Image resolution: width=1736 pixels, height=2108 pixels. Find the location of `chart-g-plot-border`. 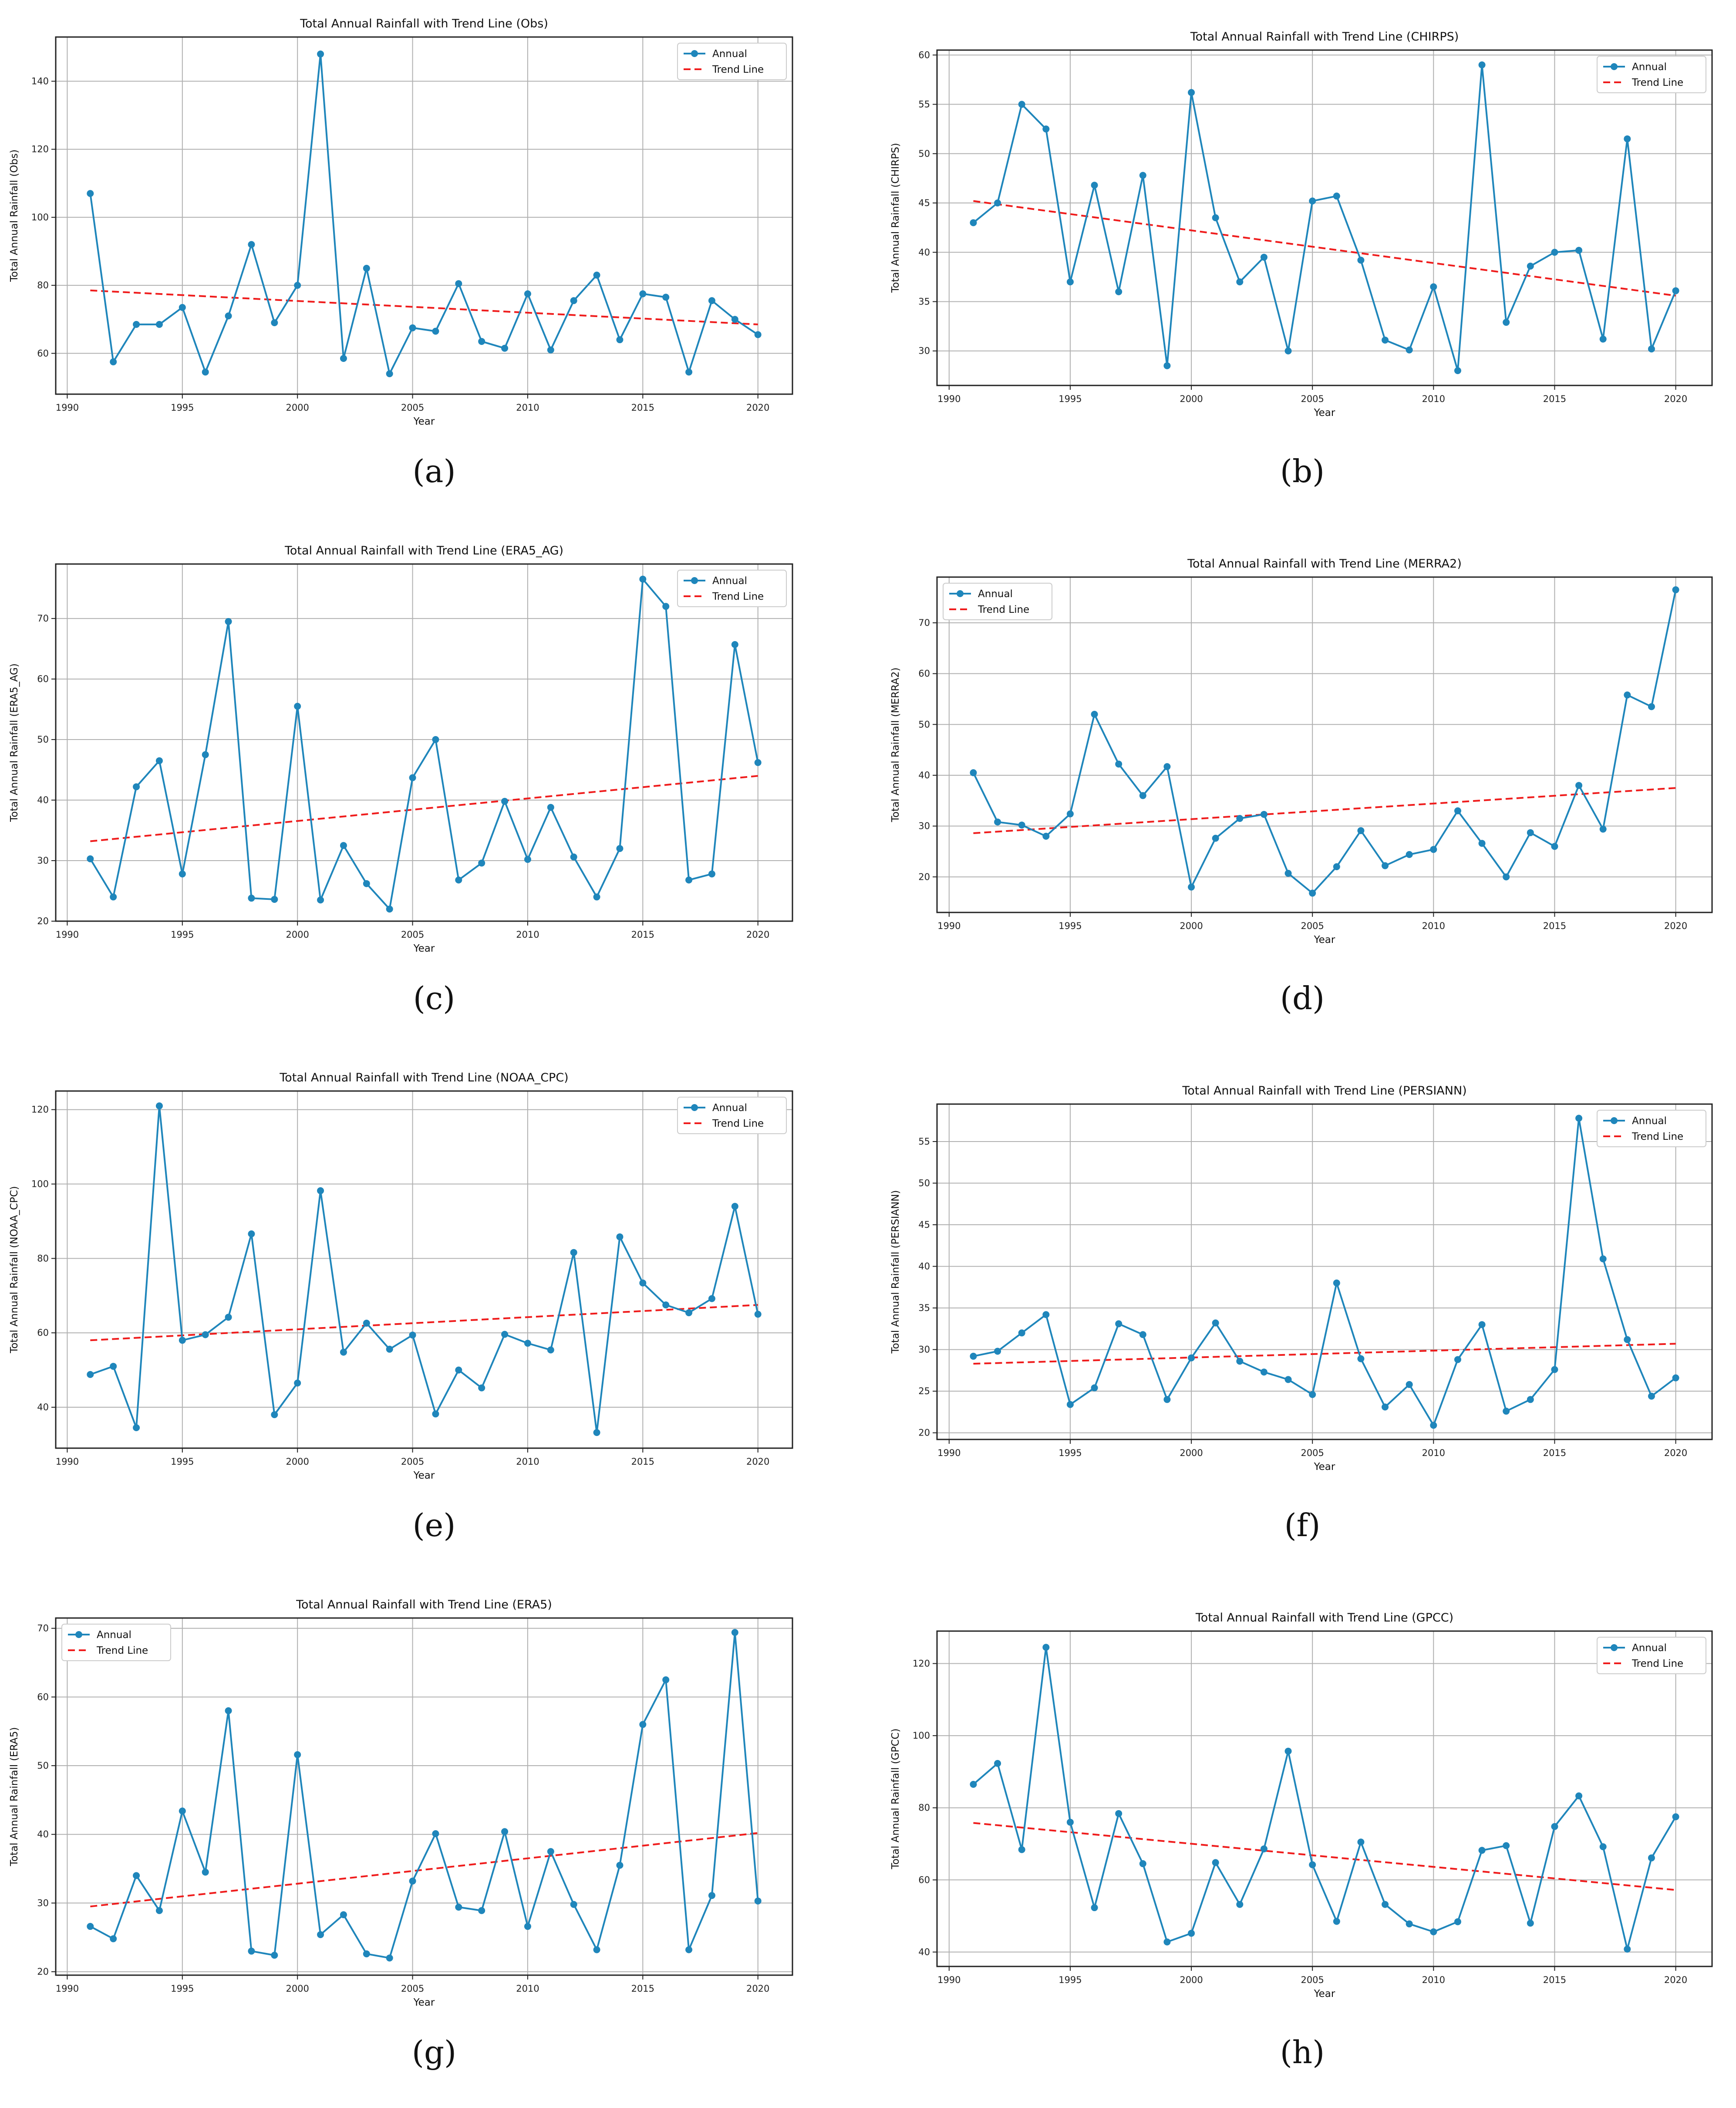

chart-g-plot-border is located at coordinates (424, 1796).